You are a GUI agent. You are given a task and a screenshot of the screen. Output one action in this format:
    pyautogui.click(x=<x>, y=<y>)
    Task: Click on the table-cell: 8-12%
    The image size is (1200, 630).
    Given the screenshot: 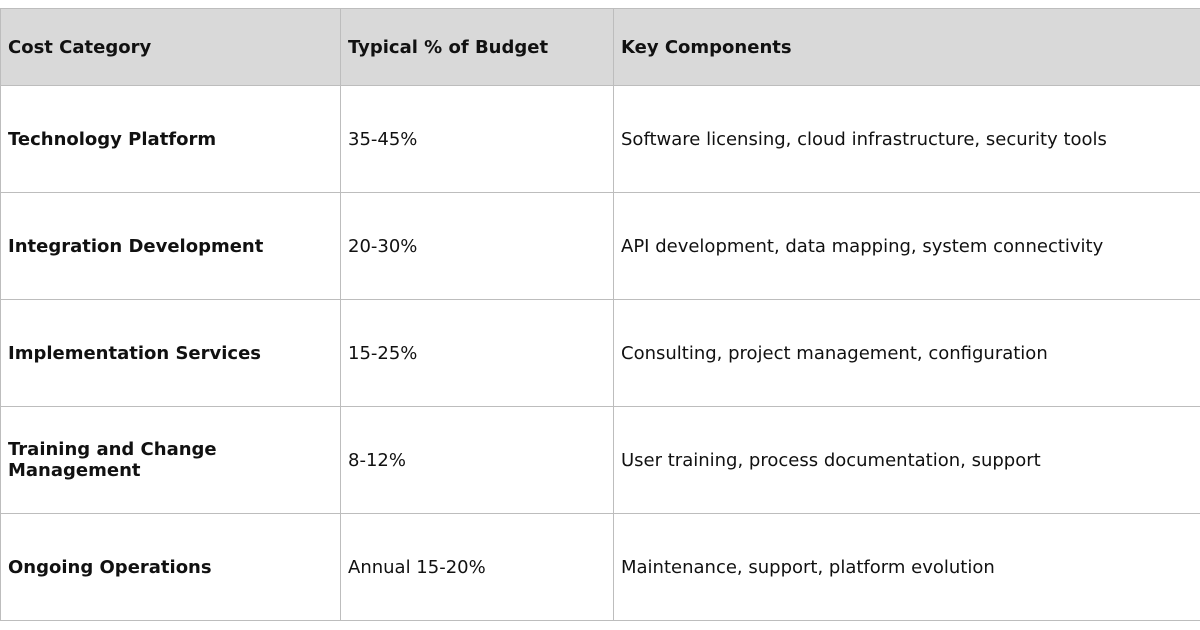 What is the action you would take?
    pyautogui.click(x=477, y=460)
    